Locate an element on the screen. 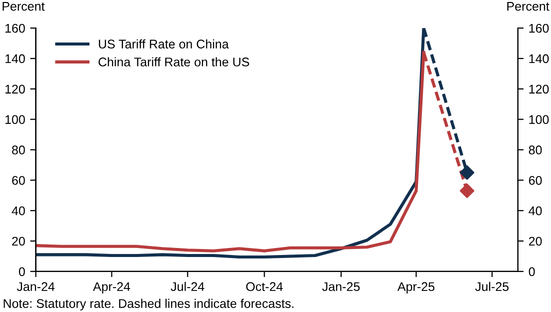 The height and width of the screenshot is (312, 551). x-tick-label: Jan-25 is located at coordinates (341, 287).